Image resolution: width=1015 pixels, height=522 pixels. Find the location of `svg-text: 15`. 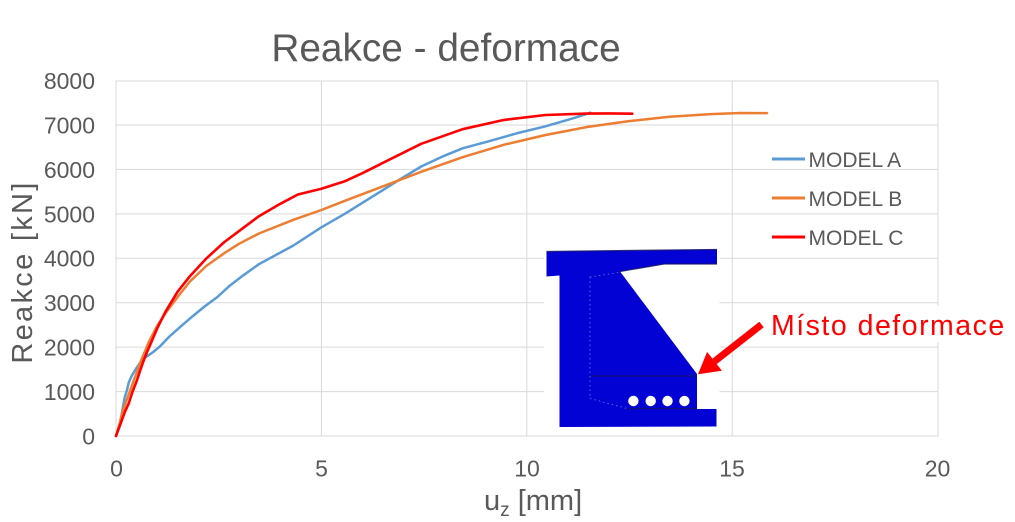

svg-text: 15 is located at coordinates (732, 469).